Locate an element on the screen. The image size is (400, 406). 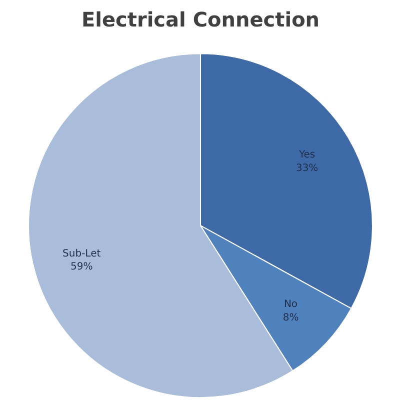
slice-label: No is located at coordinates (291, 304).